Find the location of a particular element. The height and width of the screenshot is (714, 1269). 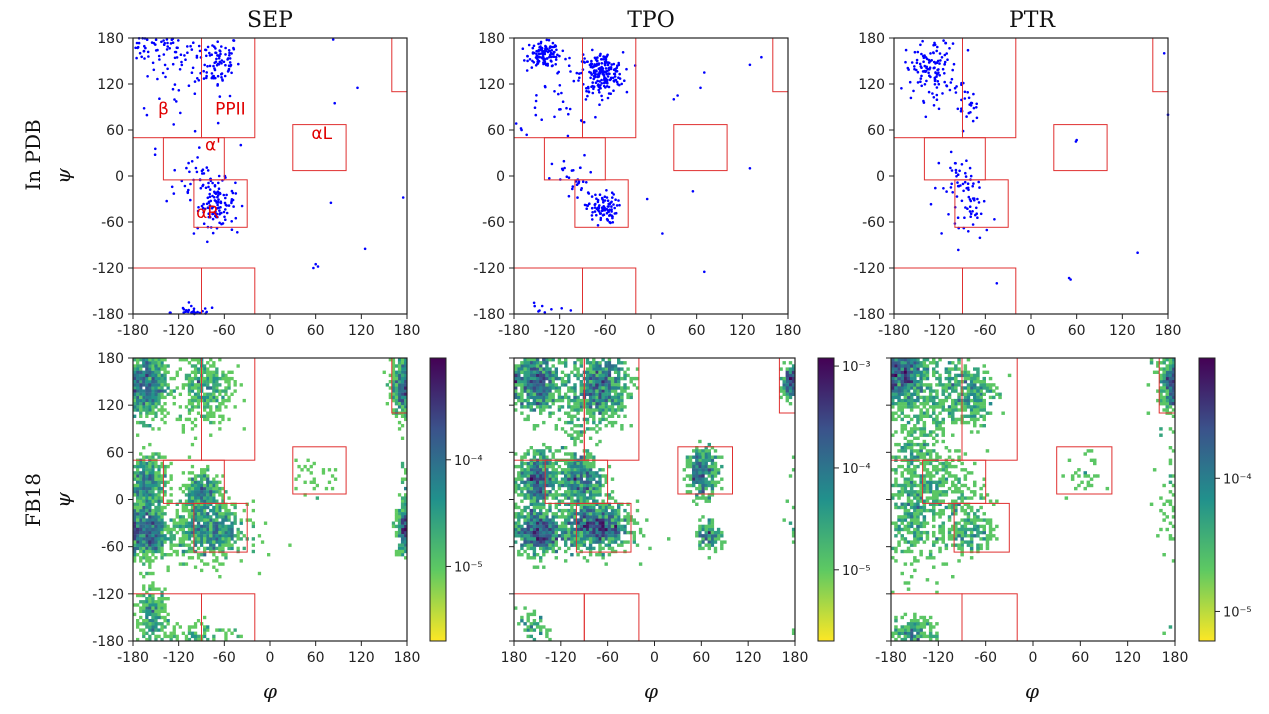

colorbar-gradient is located at coordinates (826, 499).